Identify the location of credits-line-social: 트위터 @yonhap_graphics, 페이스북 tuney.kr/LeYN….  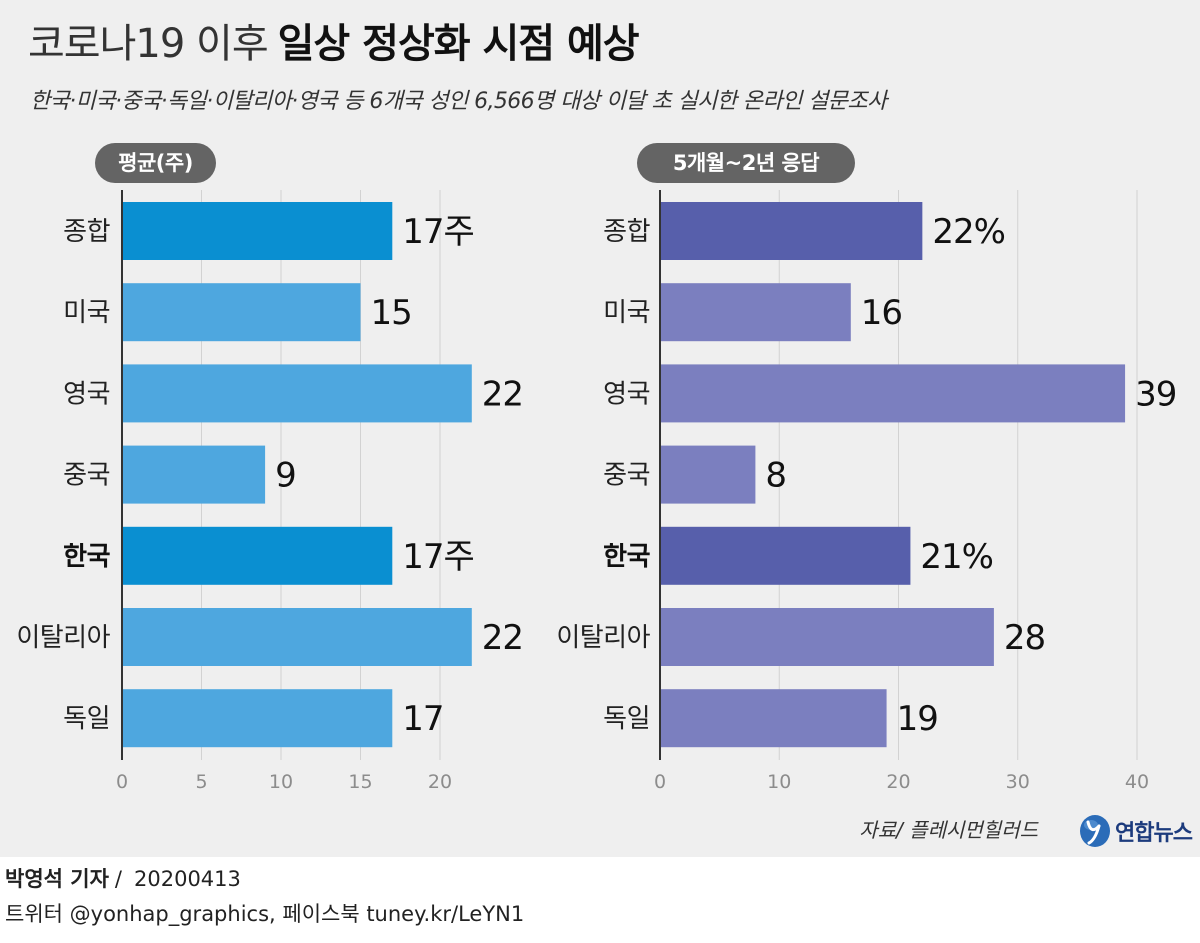
(265, 914).